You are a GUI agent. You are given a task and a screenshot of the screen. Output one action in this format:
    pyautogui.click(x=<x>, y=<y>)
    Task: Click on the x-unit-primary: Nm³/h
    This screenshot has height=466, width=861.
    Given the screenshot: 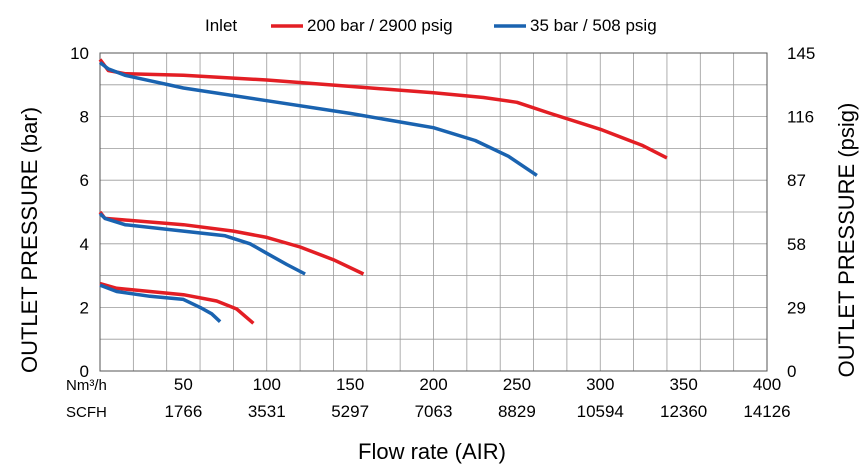 What is the action you would take?
    pyautogui.click(x=86, y=385)
    